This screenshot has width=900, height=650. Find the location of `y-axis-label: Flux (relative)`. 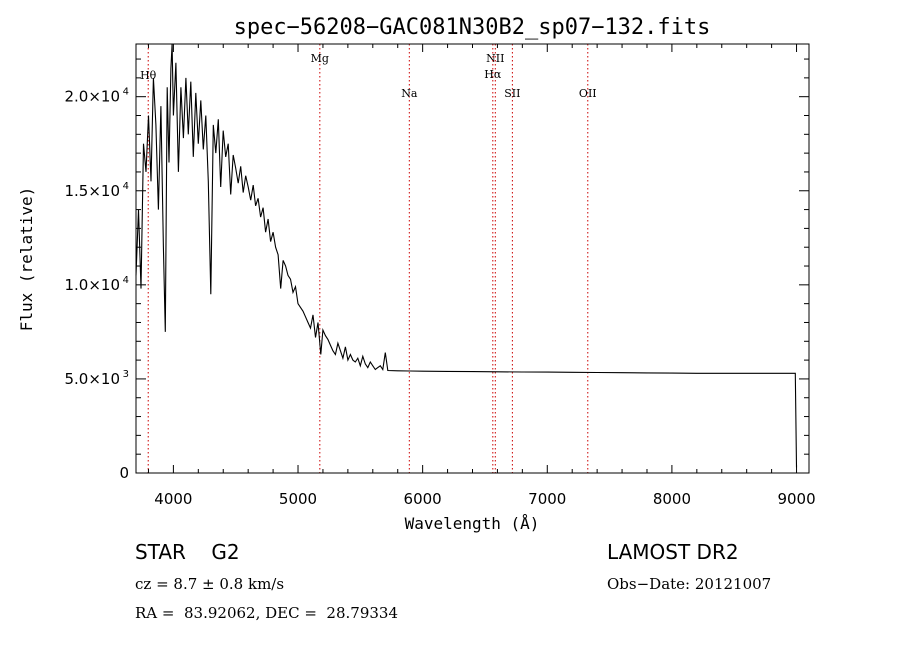

y-axis-label: Flux (relative) is located at coordinates (26, 259).